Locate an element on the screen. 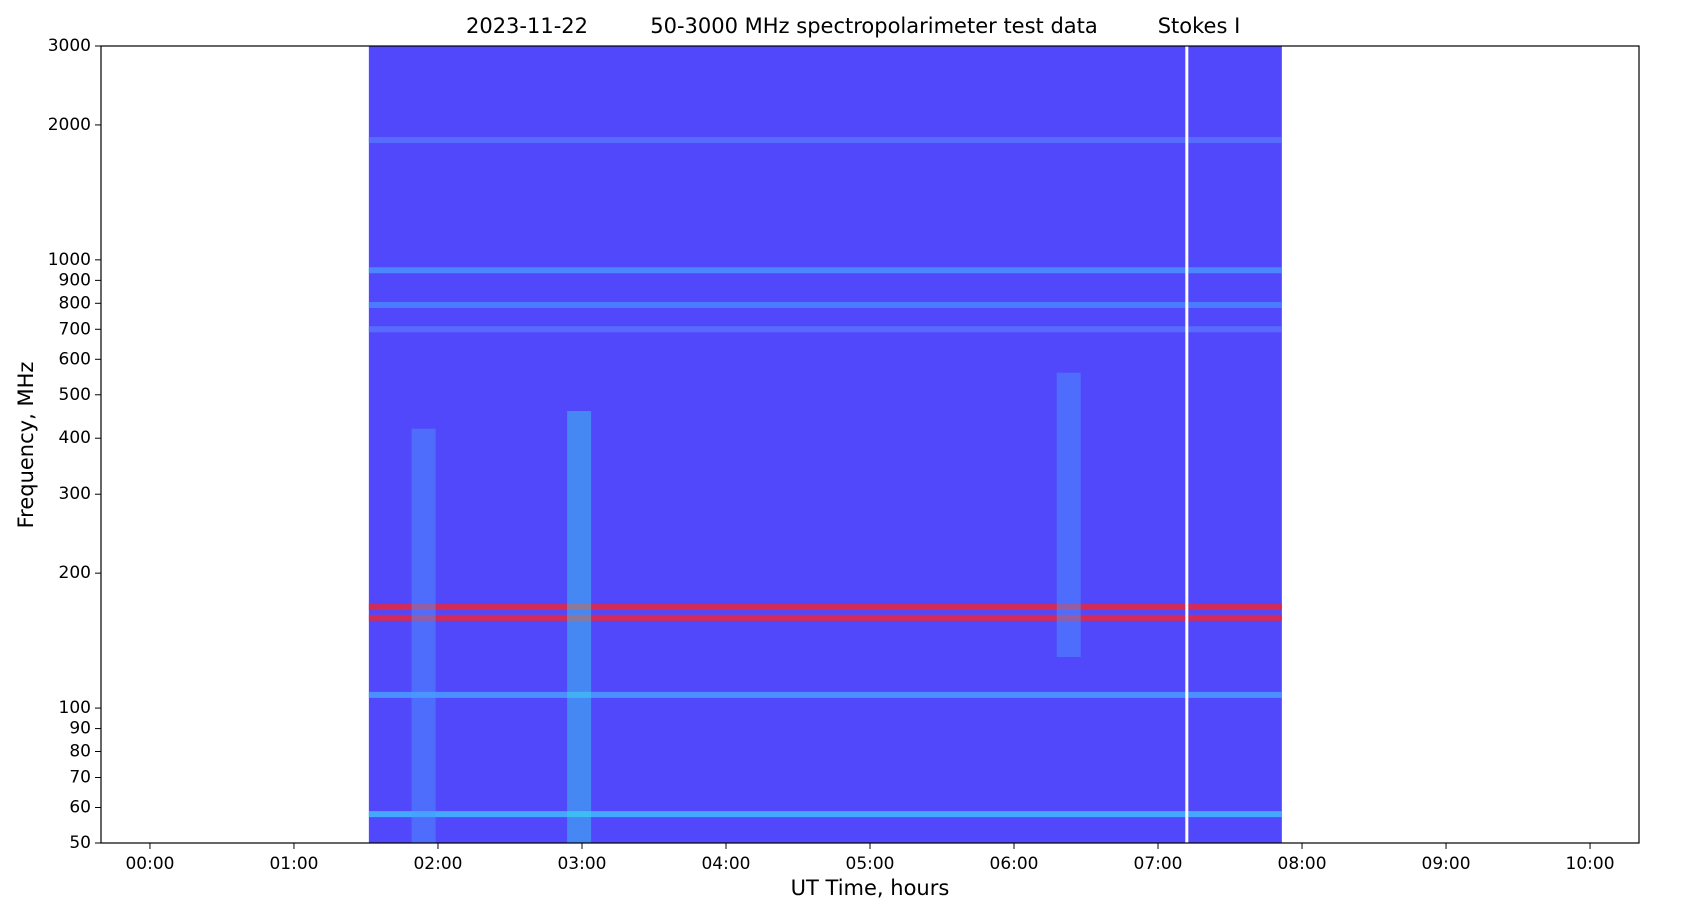 Image resolution: width=1687 pixels, height=906 pixels. y-tick-label: 1000 is located at coordinates (69, 260).